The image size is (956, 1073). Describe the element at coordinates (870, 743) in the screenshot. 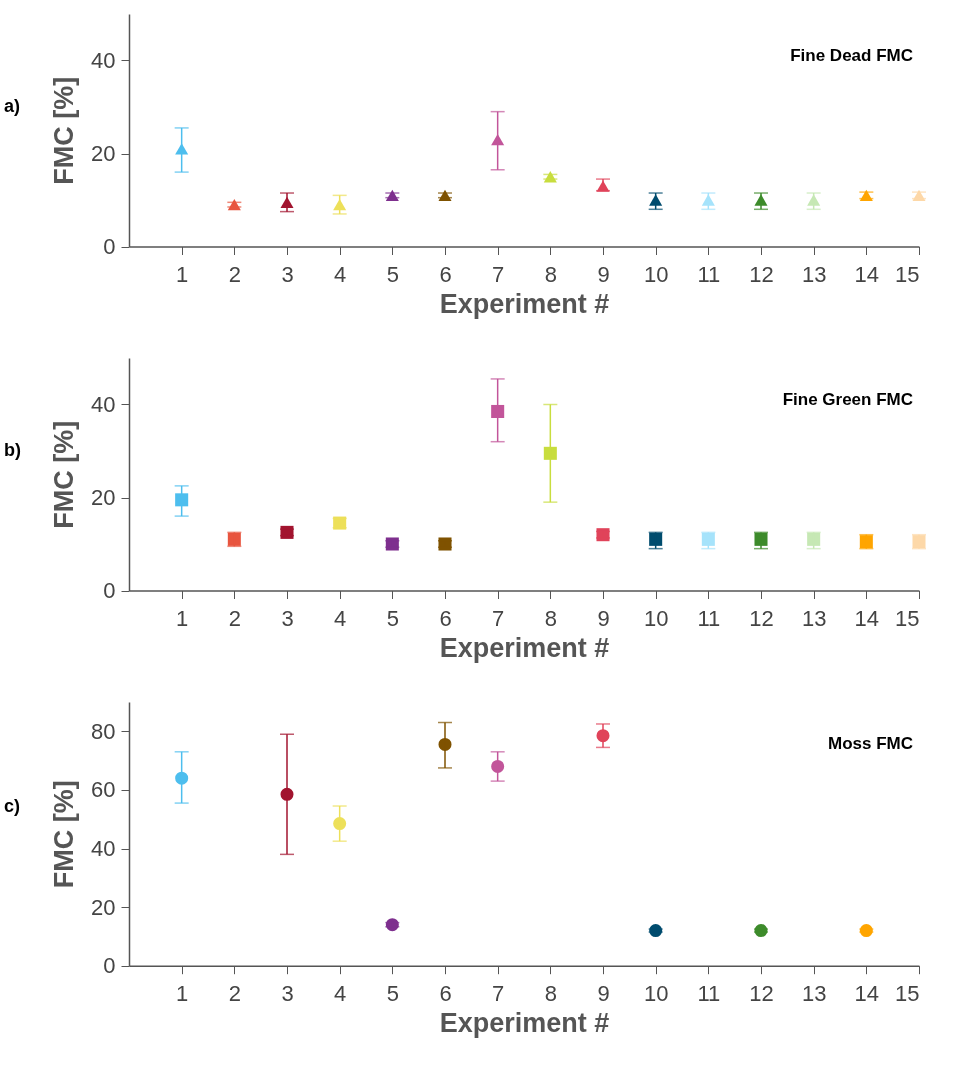

I see `text: Moss FMC` at that location.